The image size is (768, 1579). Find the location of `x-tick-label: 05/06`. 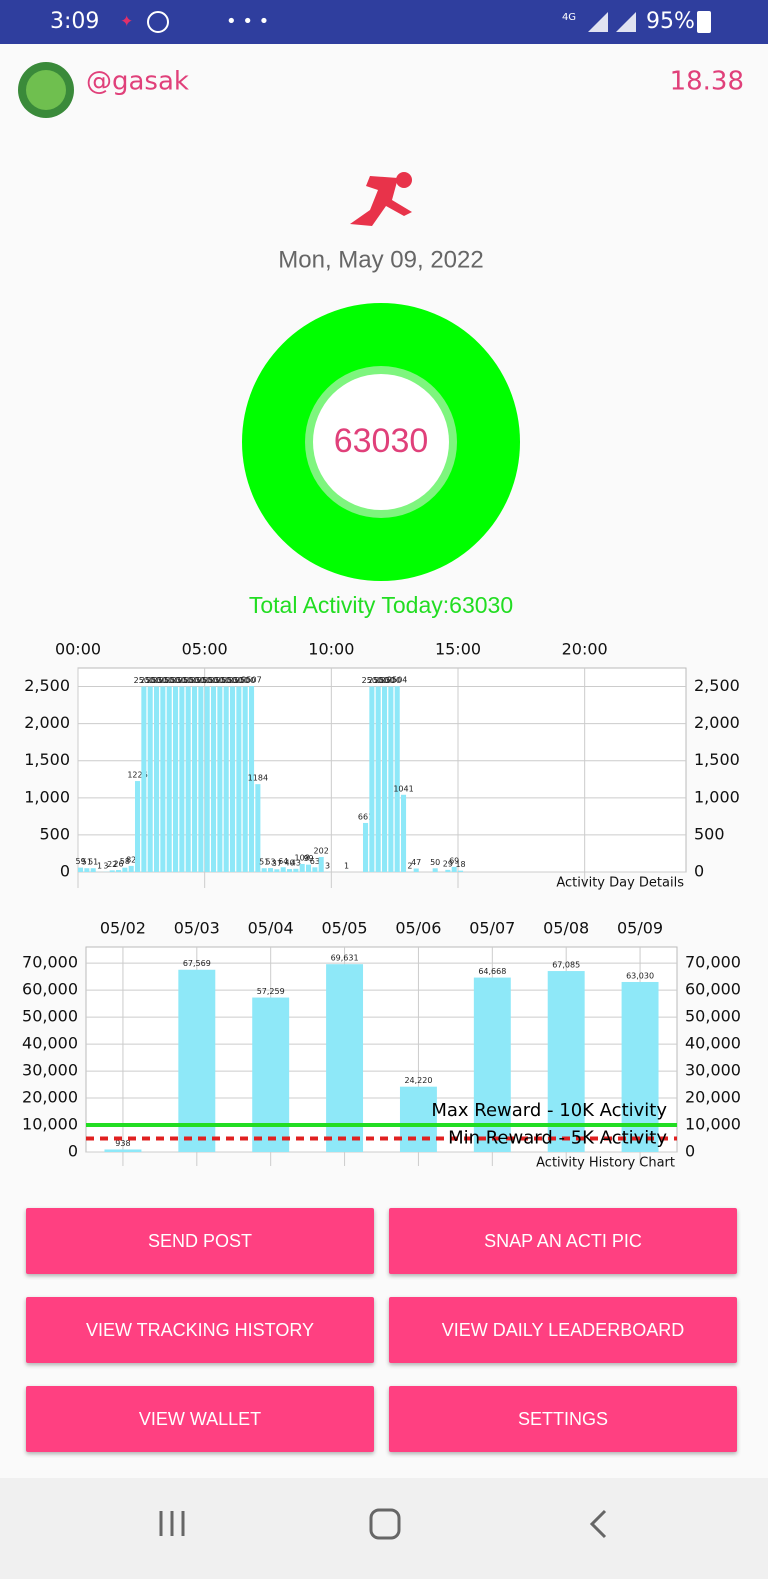

x-tick-label: 05/06 is located at coordinates (418, 928).